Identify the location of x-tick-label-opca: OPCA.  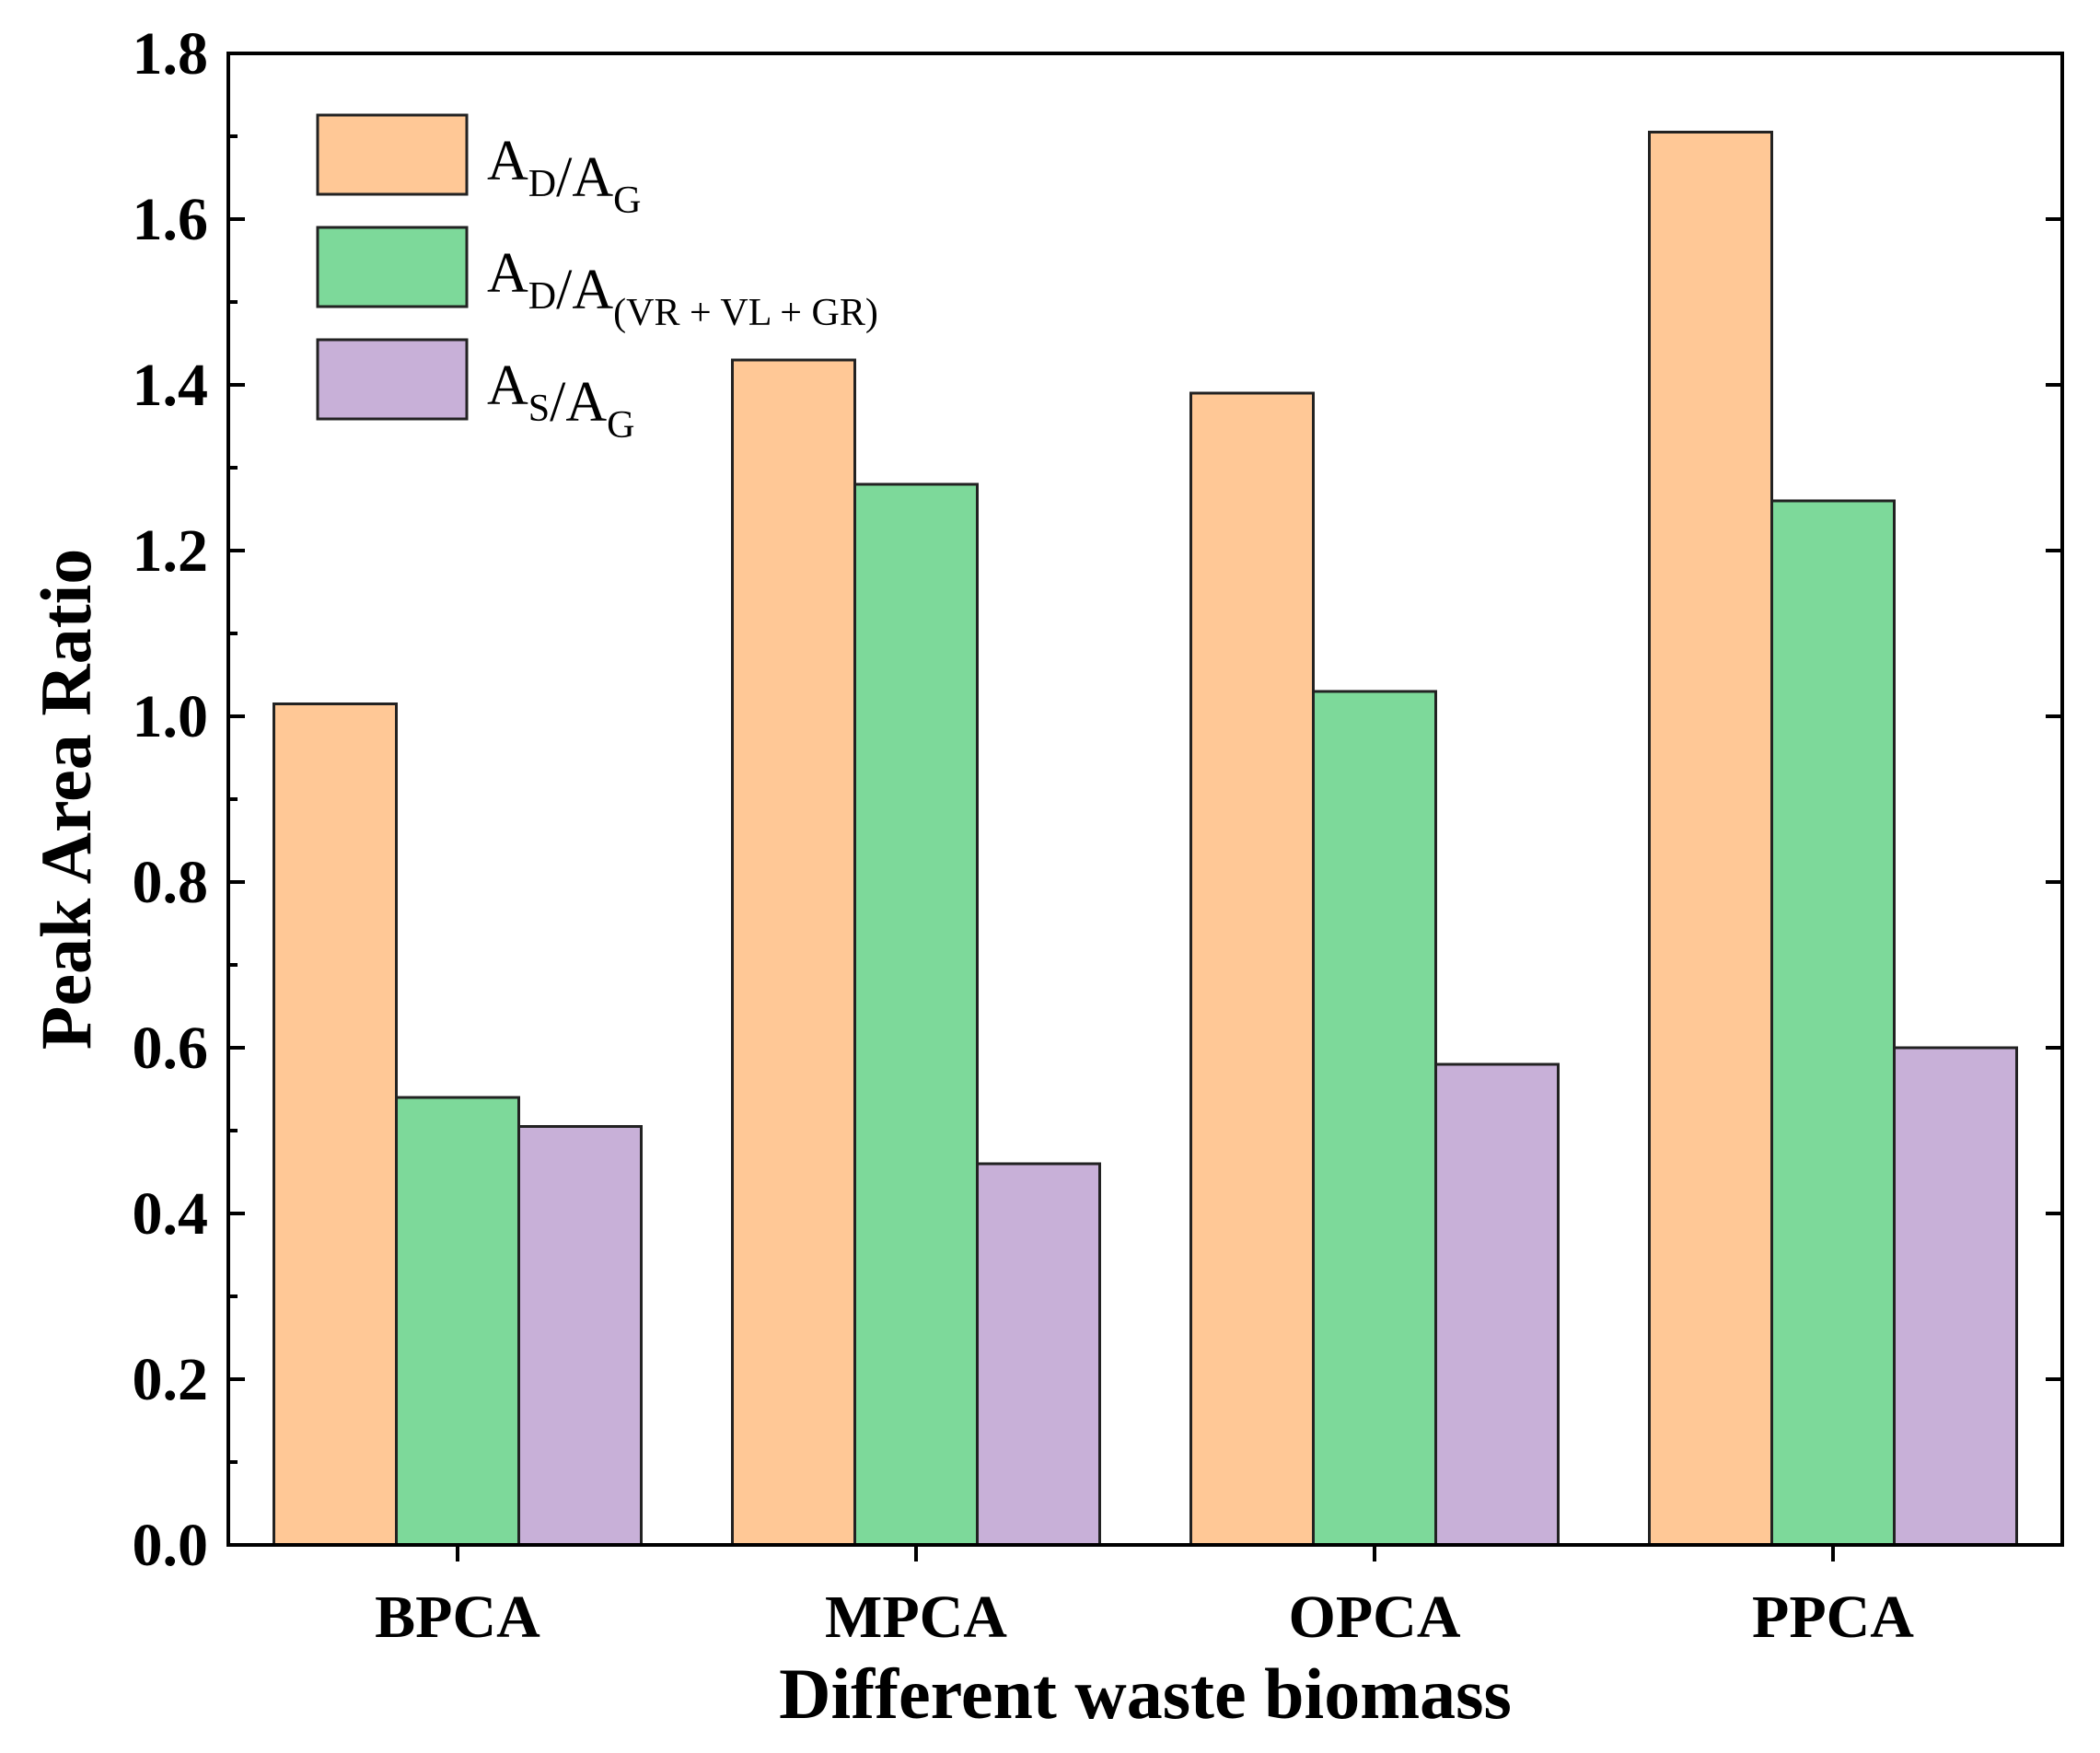
(1375, 1617).